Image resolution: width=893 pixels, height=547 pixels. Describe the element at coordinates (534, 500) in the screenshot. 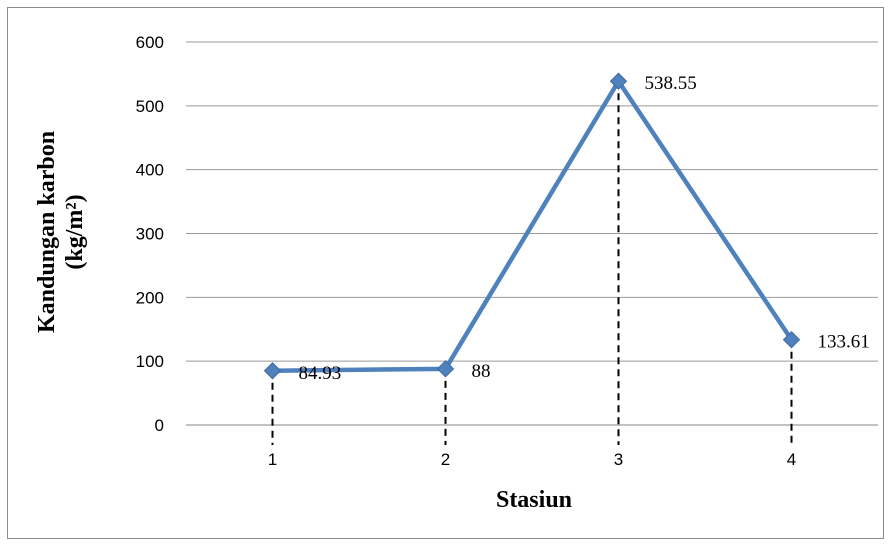

I see `x-axis-title: Stasiun` at that location.